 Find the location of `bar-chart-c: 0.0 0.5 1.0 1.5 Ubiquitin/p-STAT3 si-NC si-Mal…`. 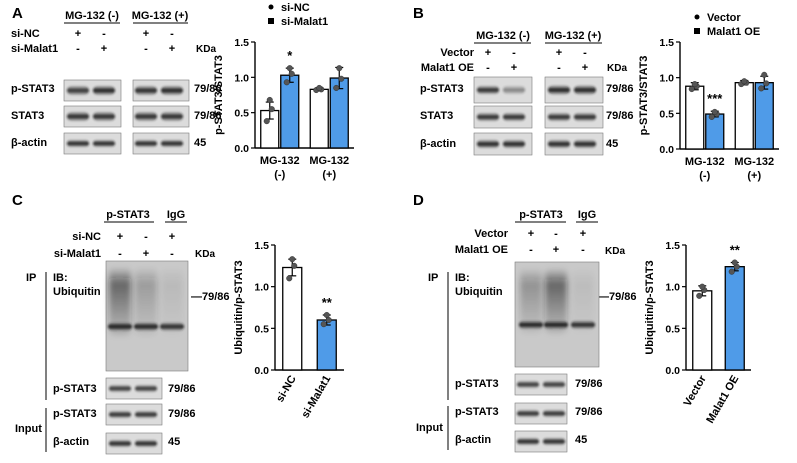

bar-chart-c: 0.0 0.5 1.0 1.5 Ubiquitin/p-STAT3 si-NC si-Mal… is located at coordinates (288, 330).